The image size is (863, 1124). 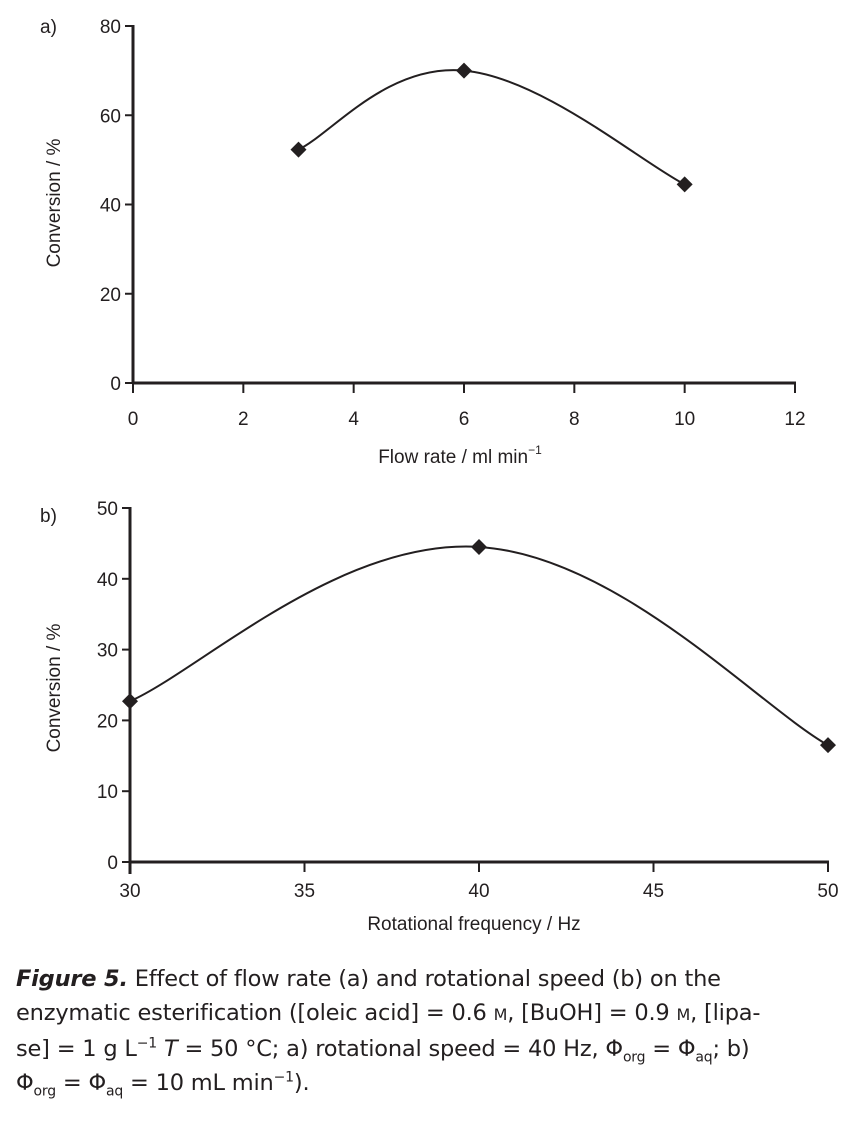 I want to click on sub-aq-2: aq, so click(x=114, y=1091).